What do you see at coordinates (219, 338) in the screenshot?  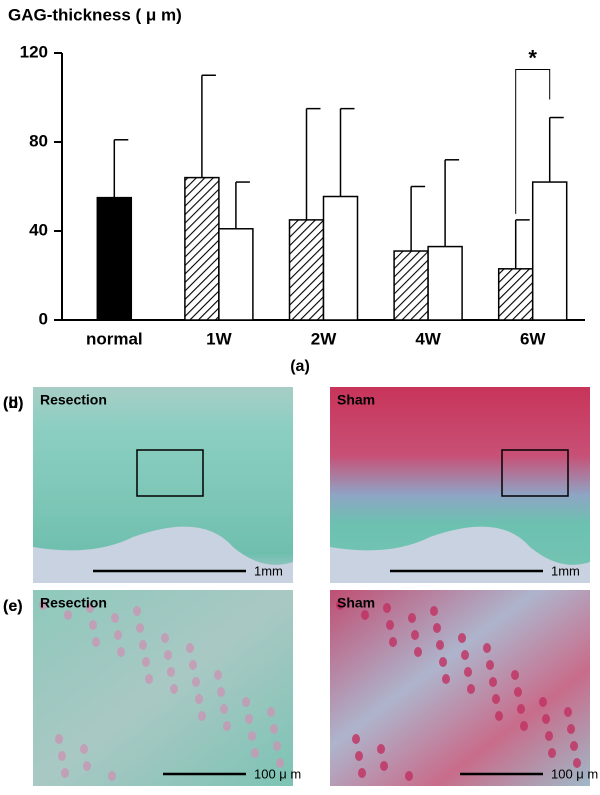 I see `x-tick-label: 1W` at bounding box center [219, 338].